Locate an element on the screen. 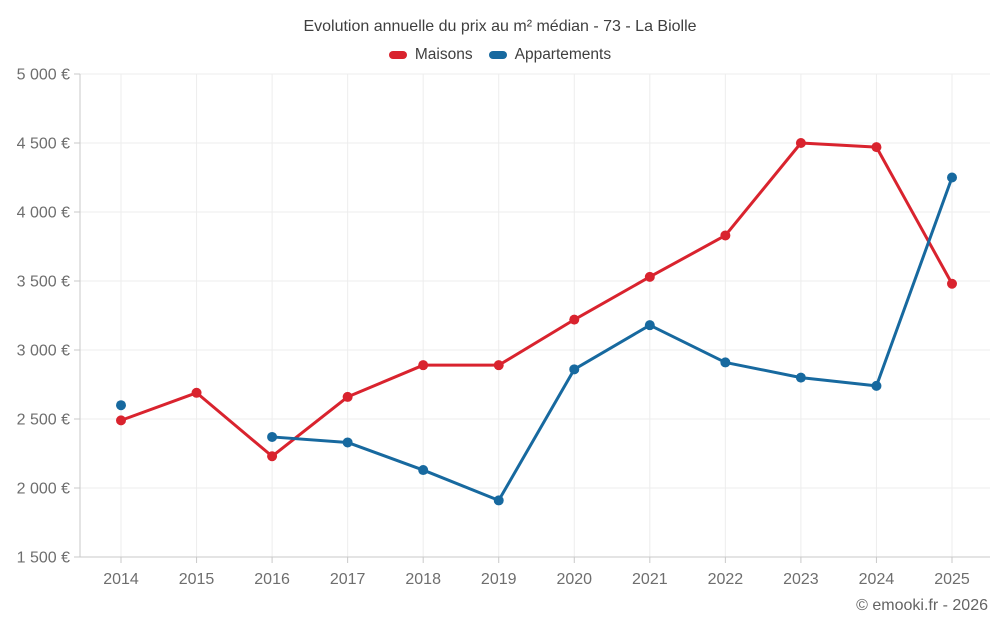 This screenshot has height=625, width=1000. data-point-appartements-2019 is located at coordinates (498, 500).